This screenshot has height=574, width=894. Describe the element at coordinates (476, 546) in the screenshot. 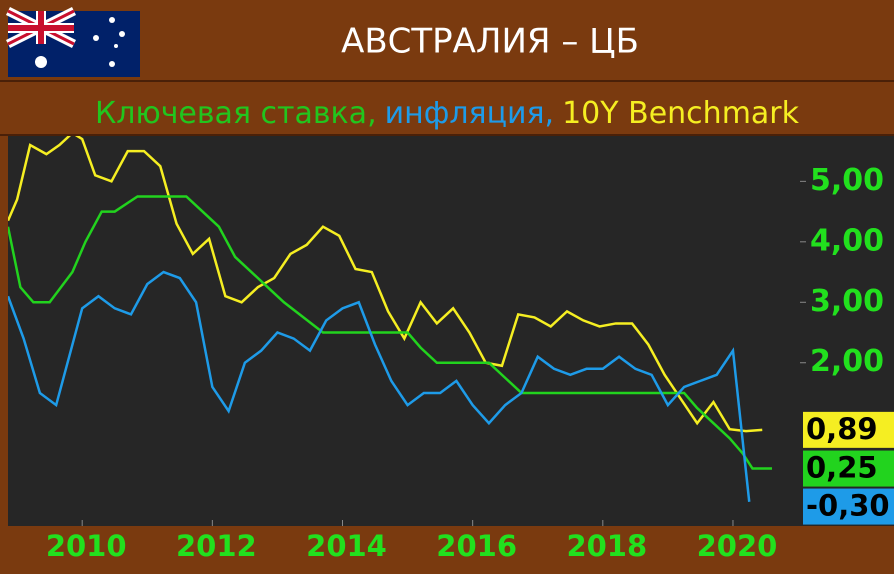

I see `x-tick-label: 2016` at that location.